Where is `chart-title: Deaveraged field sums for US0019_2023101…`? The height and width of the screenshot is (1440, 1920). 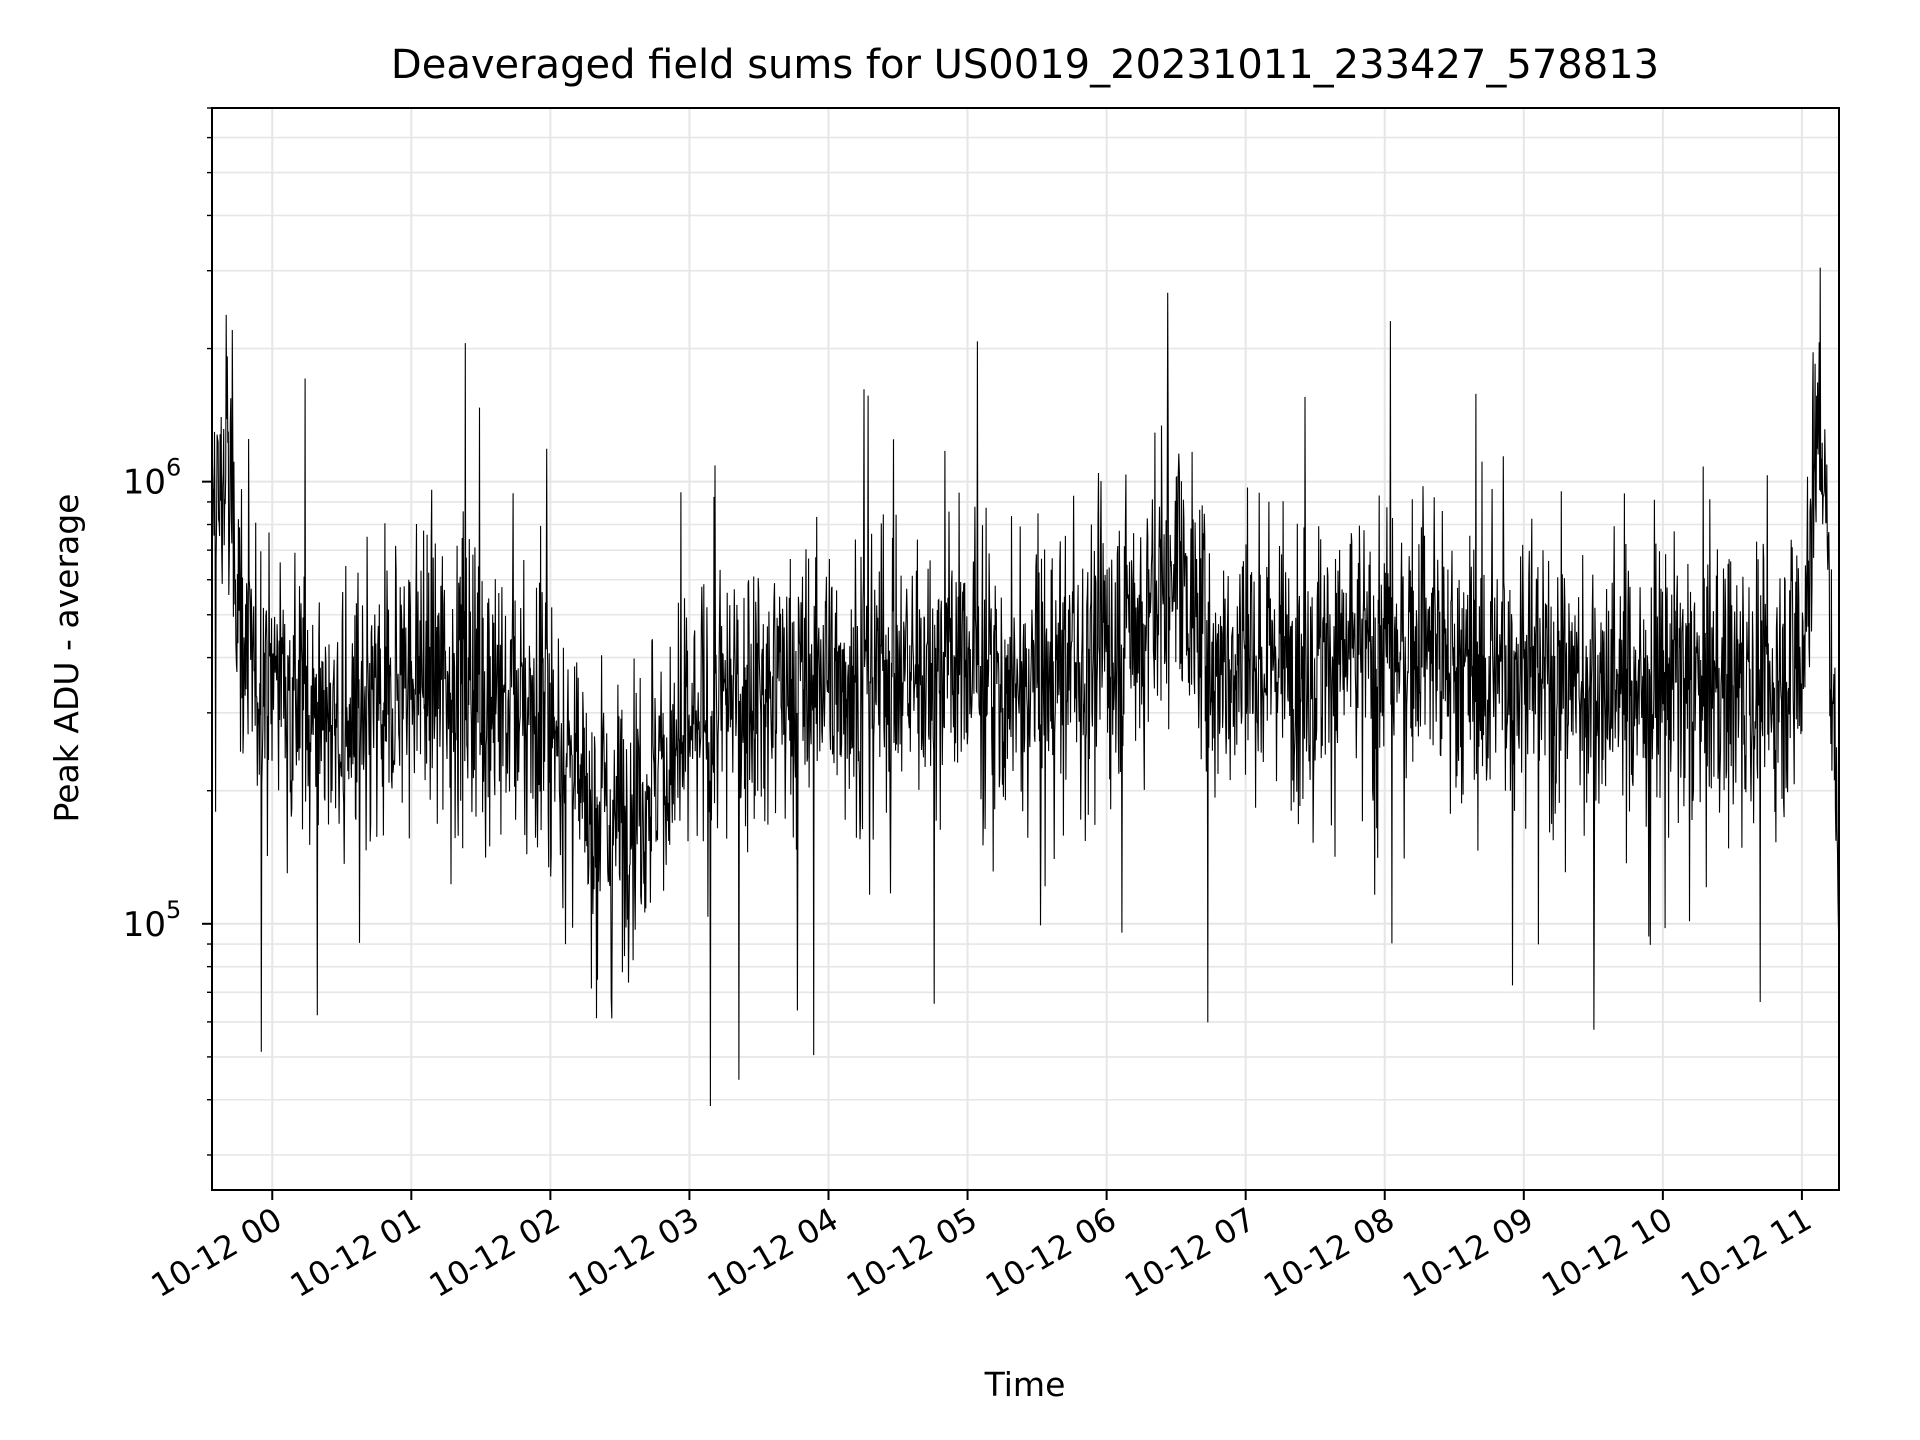
chart-title: Deaveraged field sums for US0019_2023101… is located at coordinates (1025, 65).